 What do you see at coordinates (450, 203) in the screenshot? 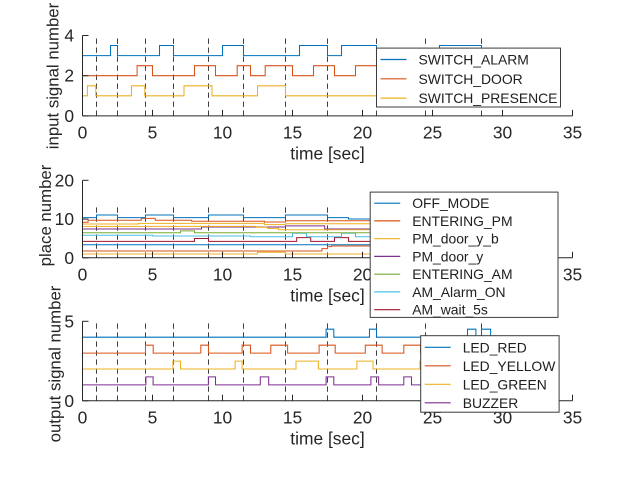
I see `svg-text: OFF_MODE` at bounding box center [450, 203].